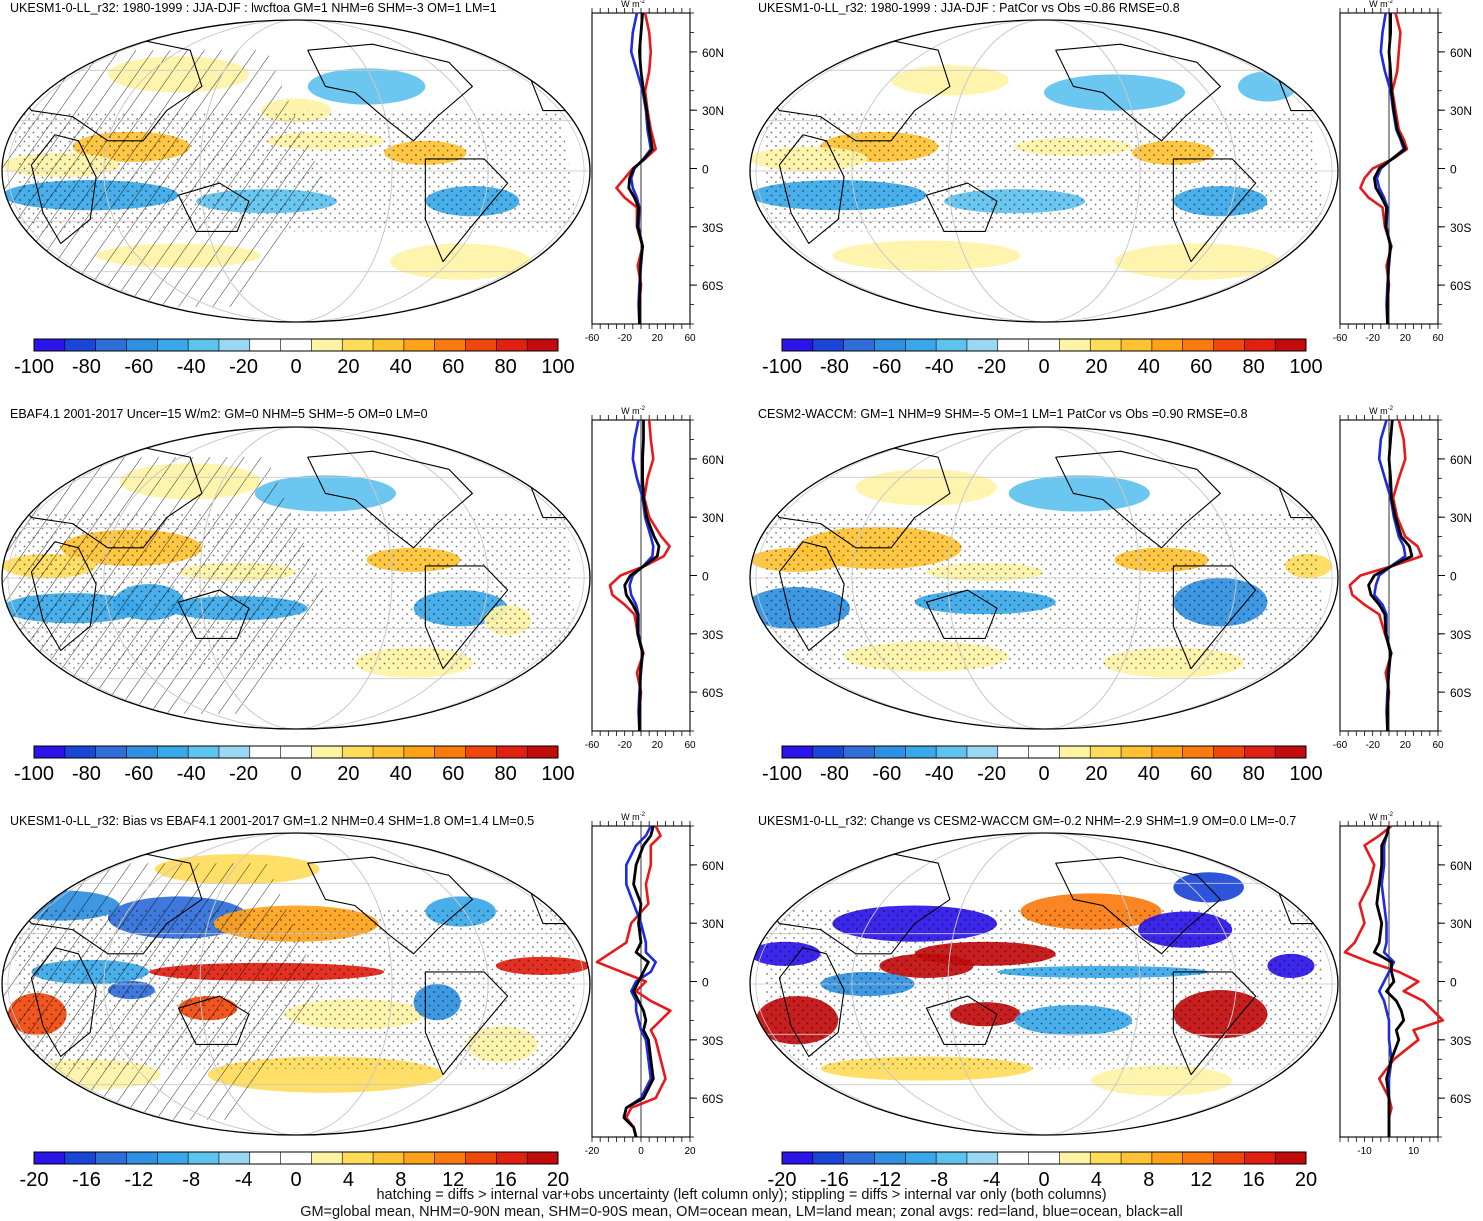 The image size is (1483, 1221). What do you see at coordinates (164, 991) in the screenshot?
I see `hatching` at bounding box center [164, 991].